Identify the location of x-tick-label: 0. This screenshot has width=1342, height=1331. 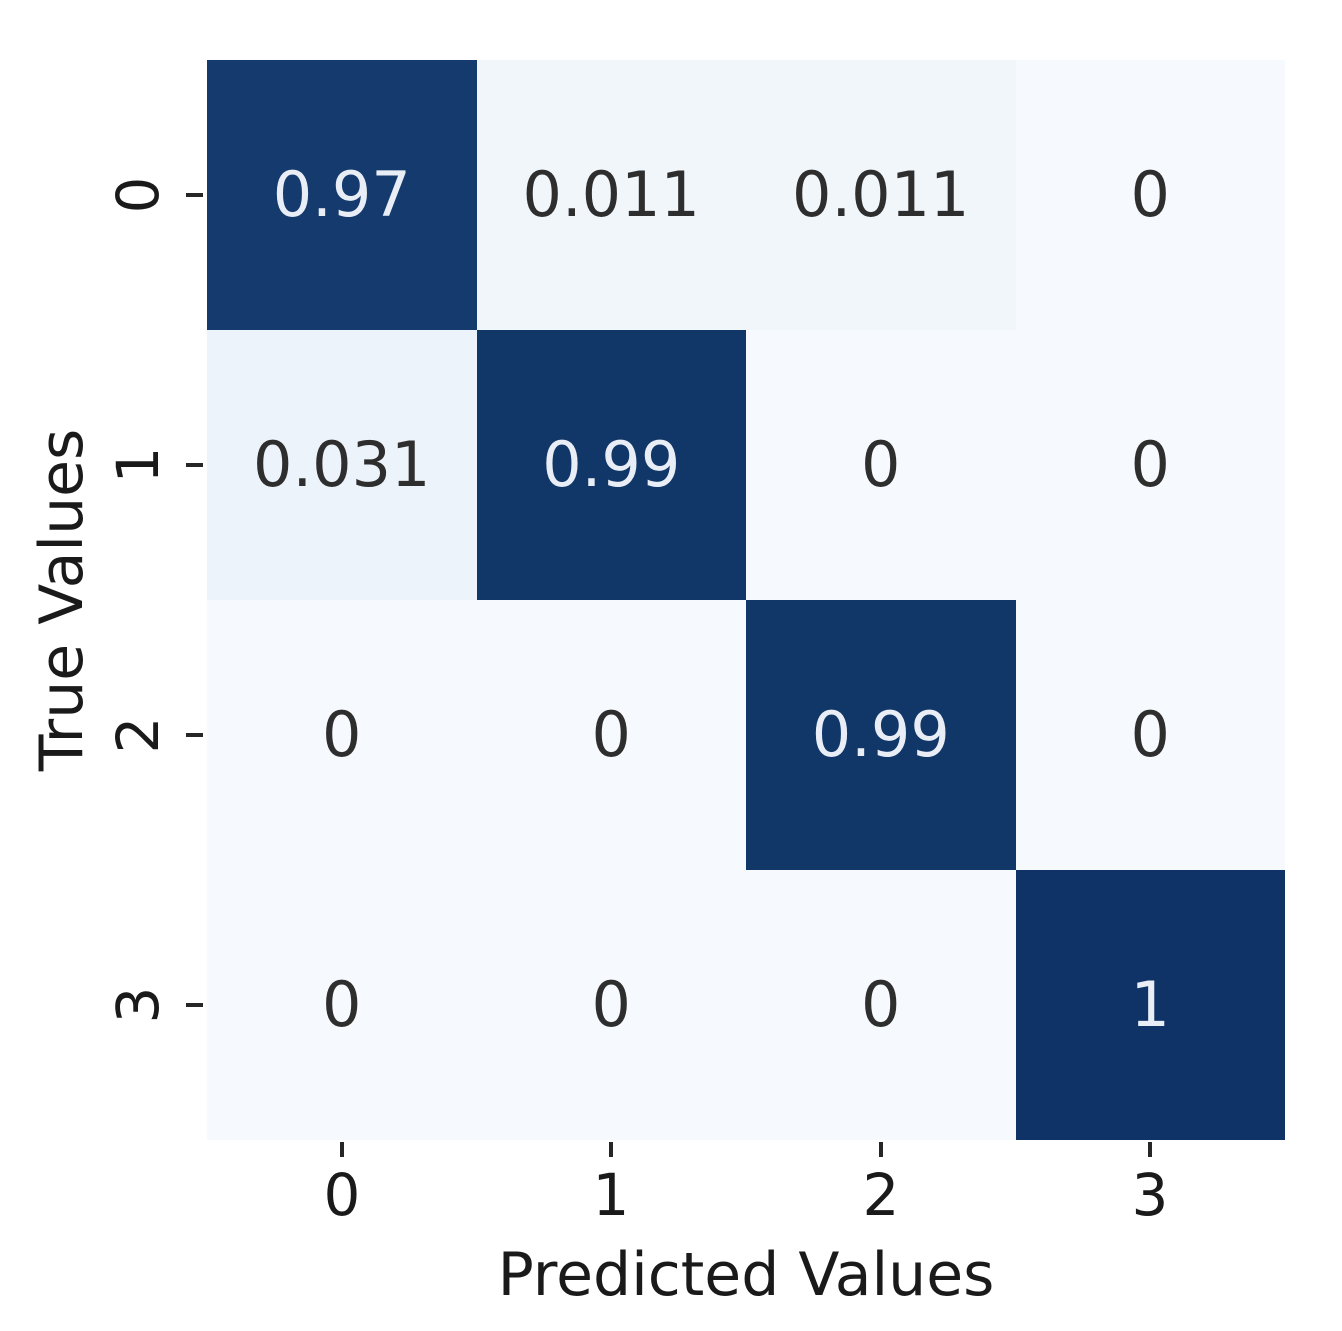
(342, 1195).